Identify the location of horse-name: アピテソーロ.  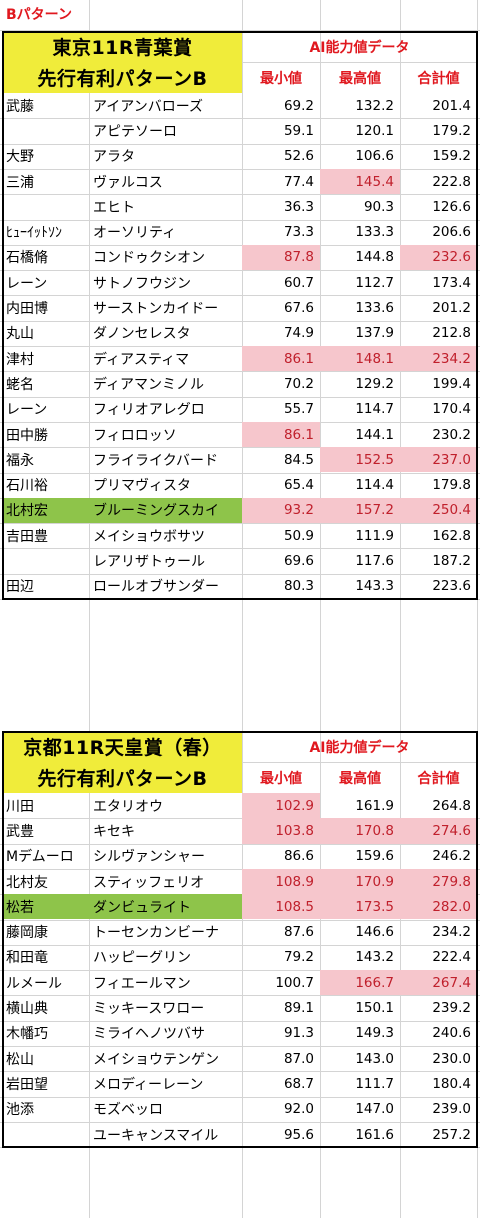
(135, 131).